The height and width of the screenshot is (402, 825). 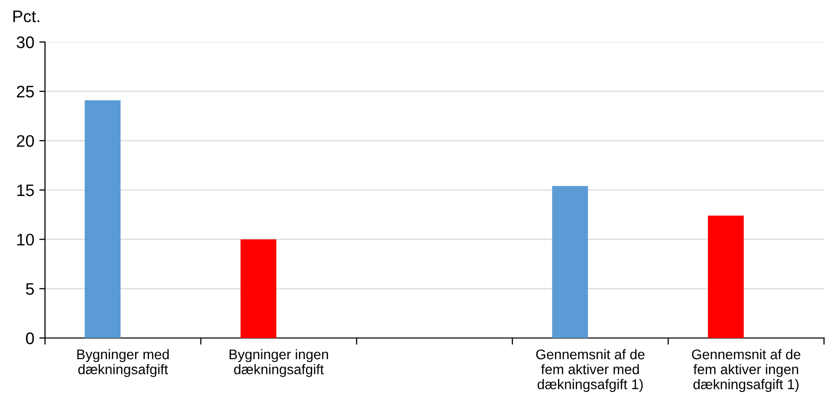 I want to click on y-tick-label: 30, so click(x=25, y=42).